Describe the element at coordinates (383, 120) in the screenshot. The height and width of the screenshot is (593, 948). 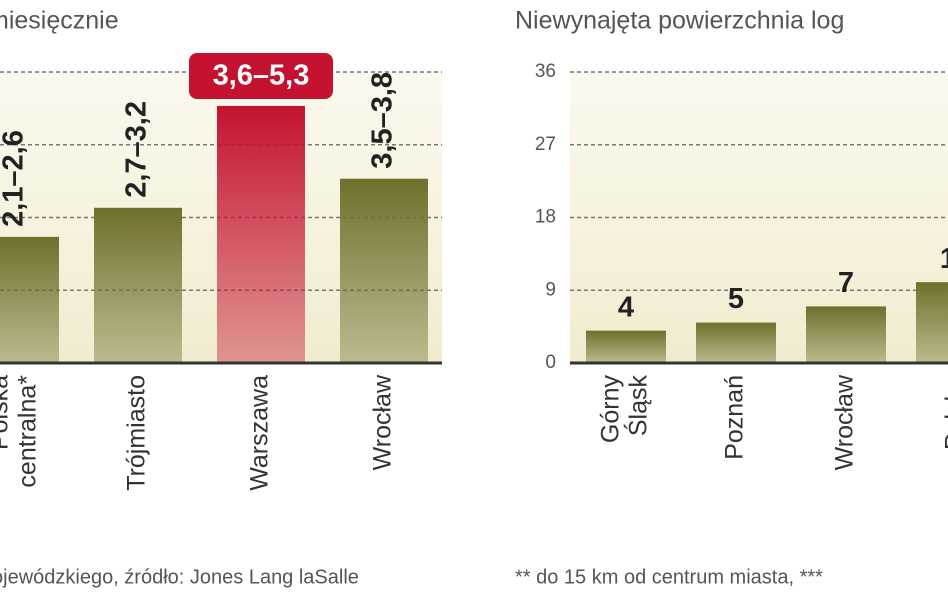
I see `value-label: 3,5–3,8` at that location.